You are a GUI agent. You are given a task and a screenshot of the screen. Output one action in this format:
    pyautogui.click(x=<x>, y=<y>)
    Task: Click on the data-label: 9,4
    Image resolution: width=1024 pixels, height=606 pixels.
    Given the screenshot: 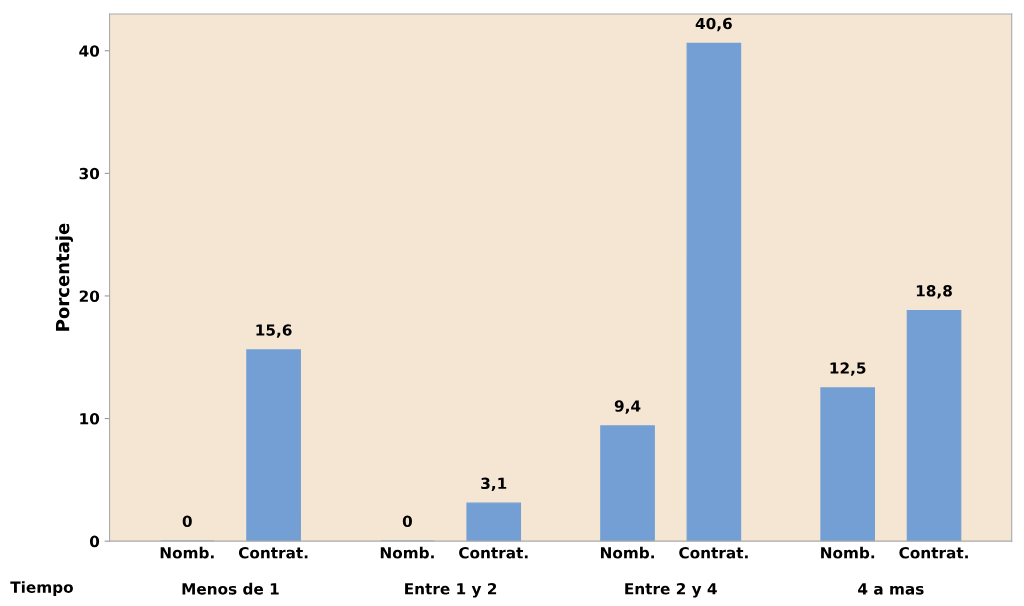 What is the action you would take?
    pyautogui.click(x=627, y=407)
    